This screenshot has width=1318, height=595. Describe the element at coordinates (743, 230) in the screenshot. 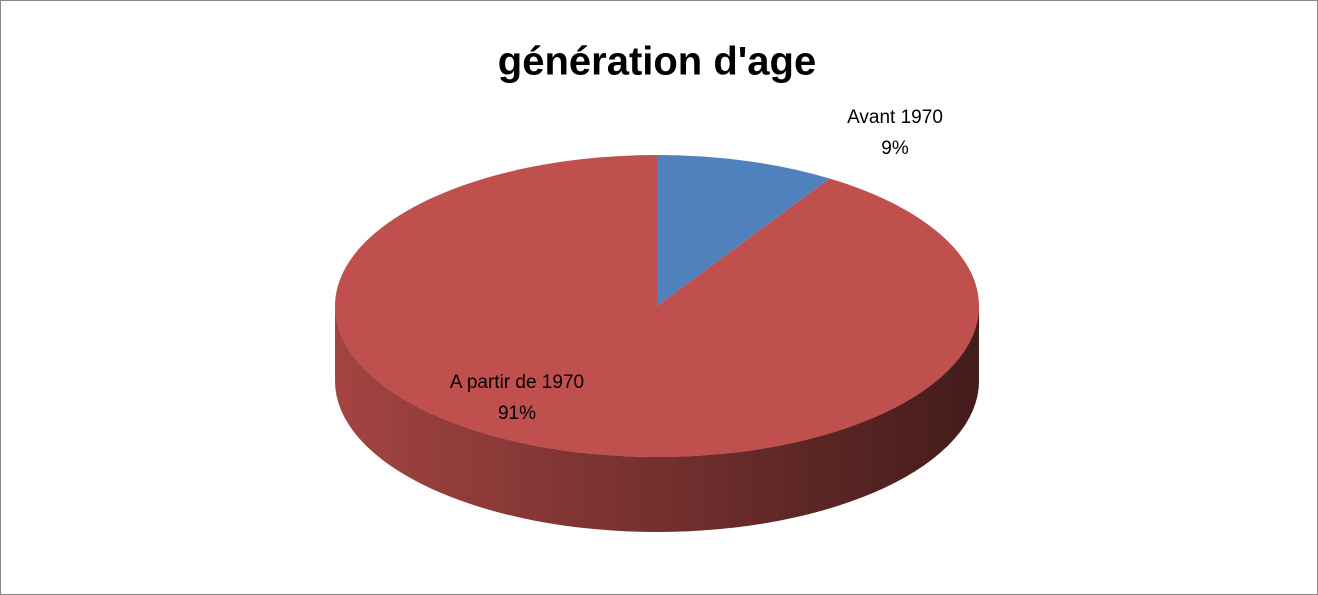

I see `pie-slice` at that location.